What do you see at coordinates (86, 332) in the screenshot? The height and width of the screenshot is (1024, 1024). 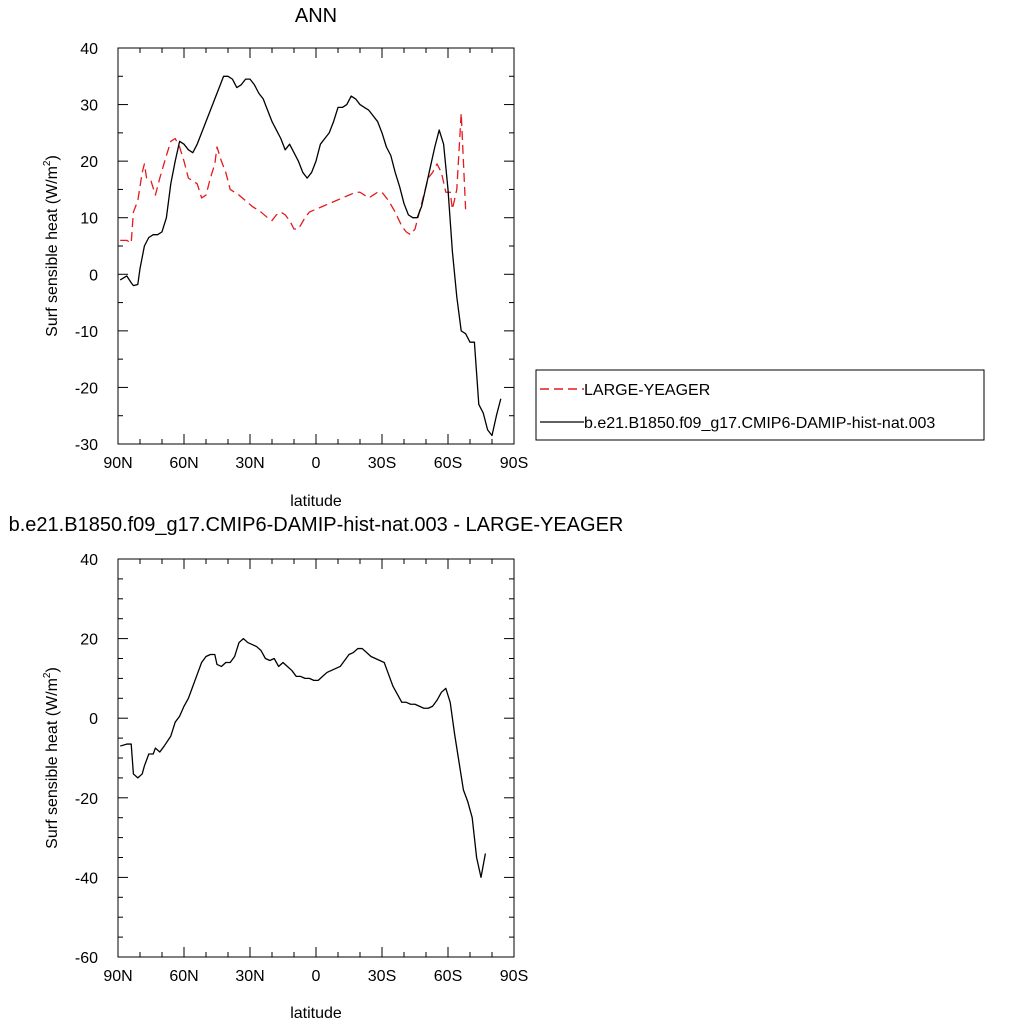 I see `top-y-tick-label: -10` at bounding box center [86, 332].